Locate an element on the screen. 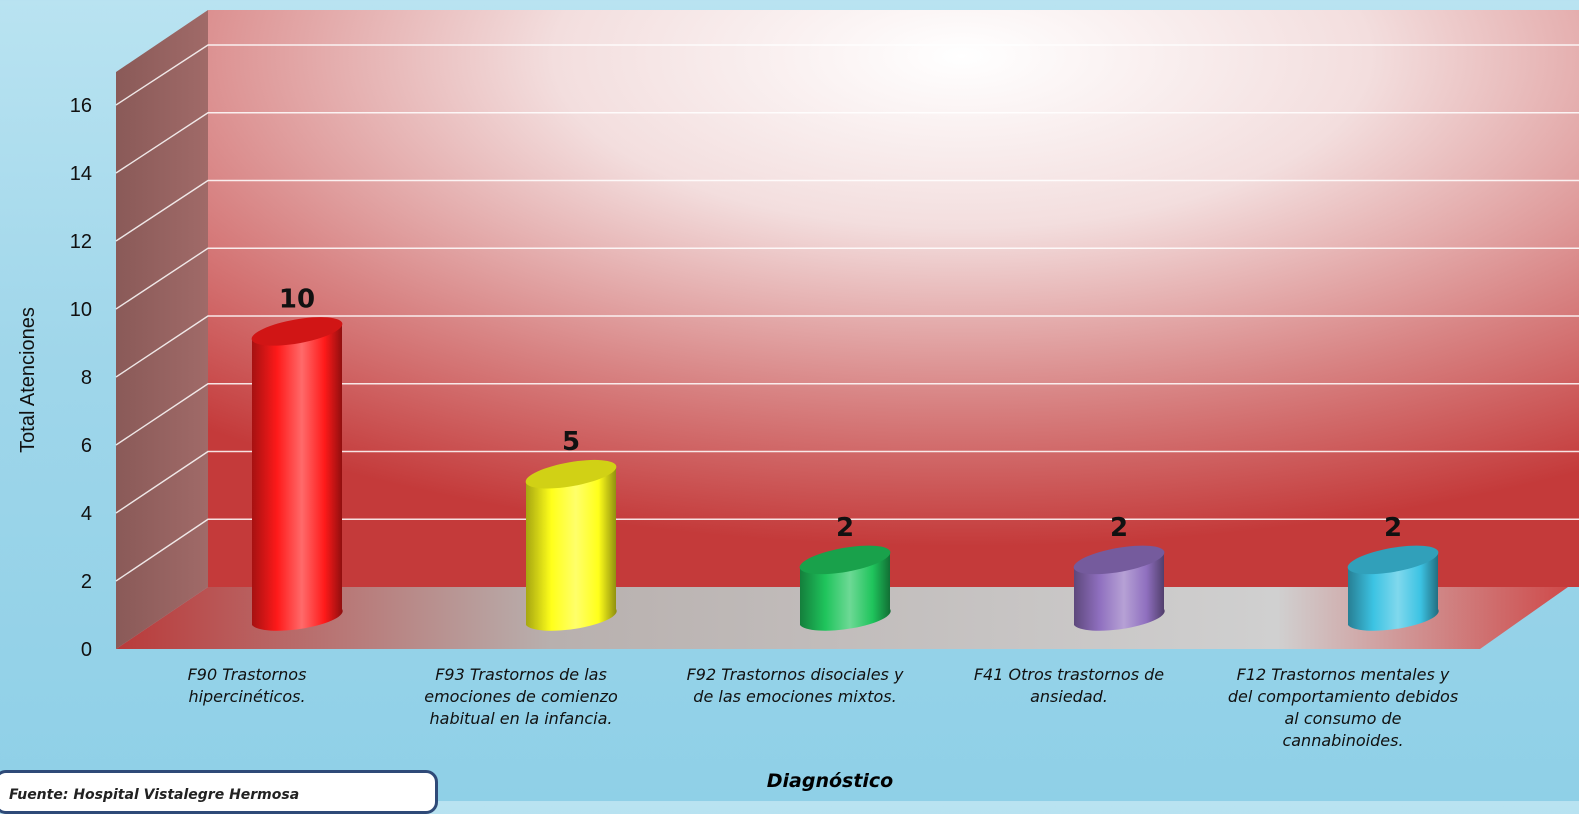  x-category-label-line: ansiedad. is located at coordinates (1069, 696).